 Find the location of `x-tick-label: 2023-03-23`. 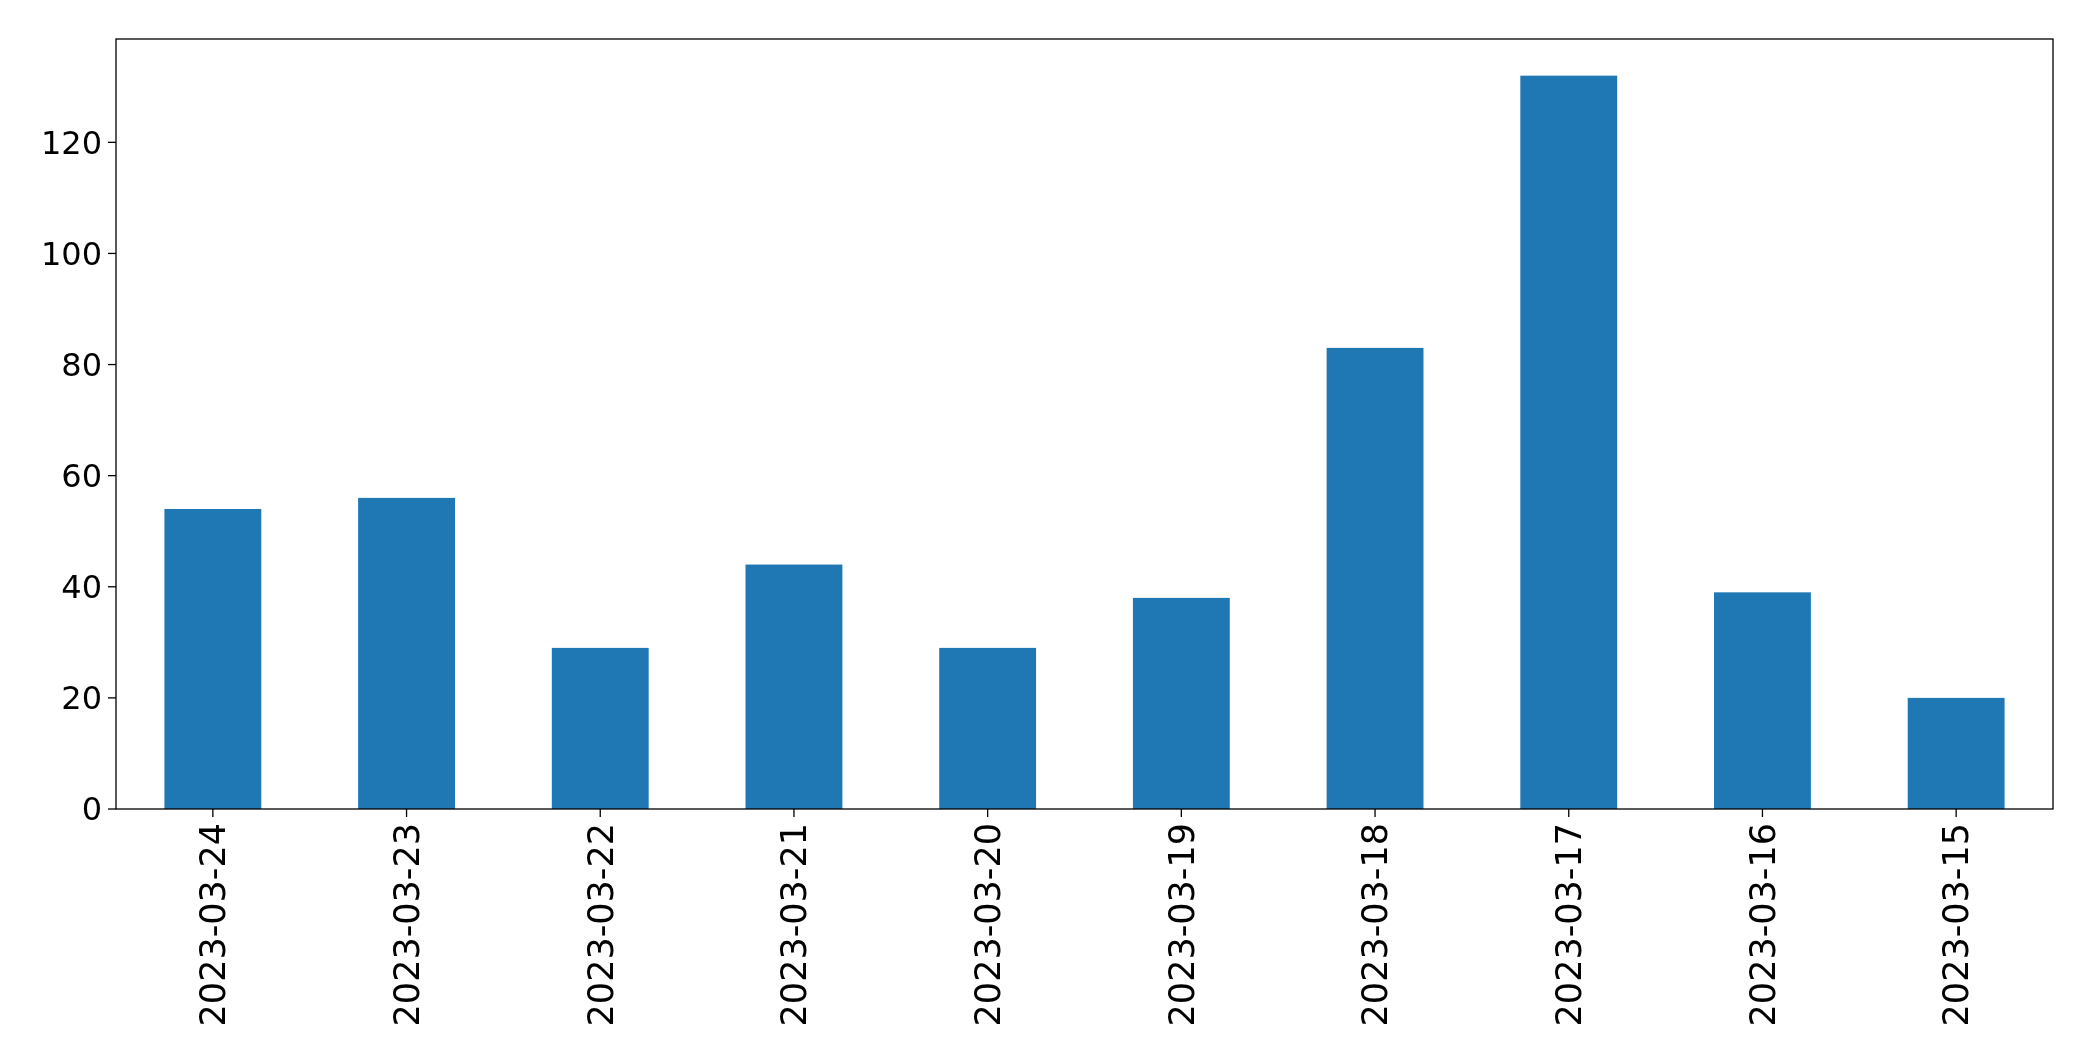

x-tick-label: 2023-03-23 is located at coordinates (406, 925).